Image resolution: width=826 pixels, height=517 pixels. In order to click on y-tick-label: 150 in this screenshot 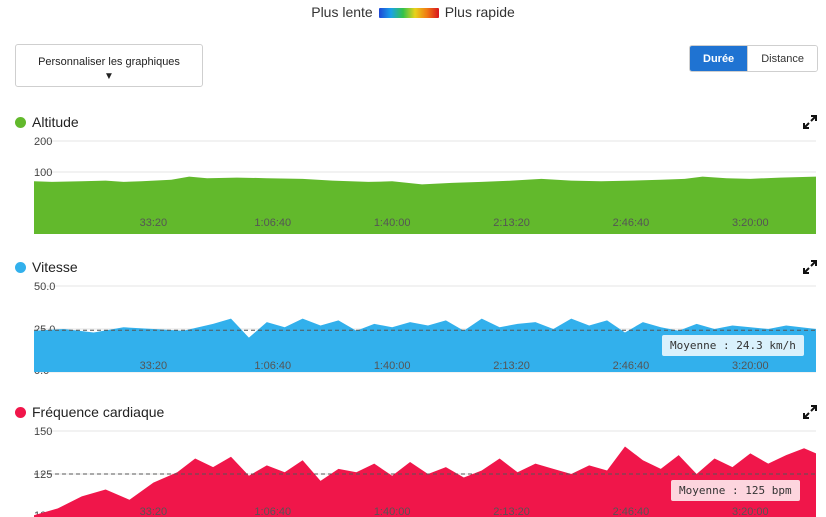, I will do `click(43, 432)`.